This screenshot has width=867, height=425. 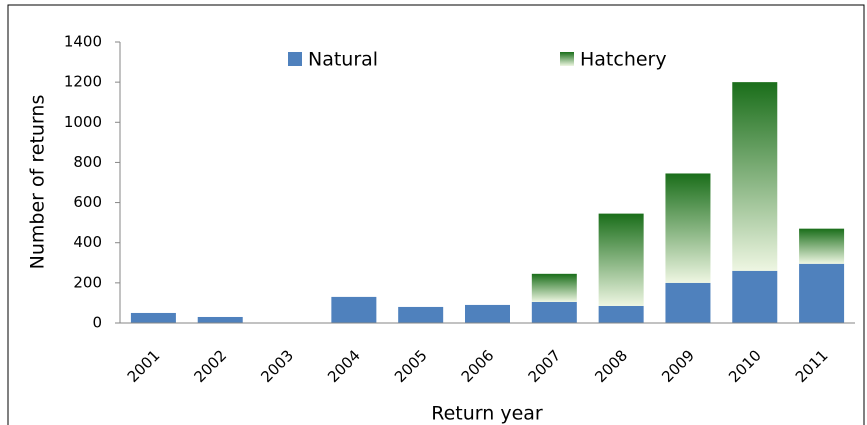 What do you see at coordinates (87, 282) in the screenshot?
I see `y-tick-label: 200` at bounding box center [87, 282].